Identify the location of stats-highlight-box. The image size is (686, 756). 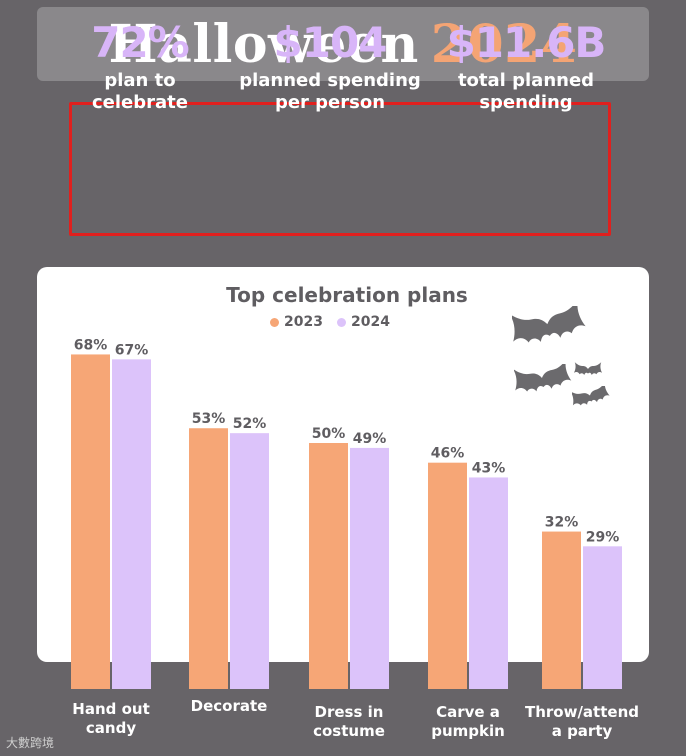
(340, 169).